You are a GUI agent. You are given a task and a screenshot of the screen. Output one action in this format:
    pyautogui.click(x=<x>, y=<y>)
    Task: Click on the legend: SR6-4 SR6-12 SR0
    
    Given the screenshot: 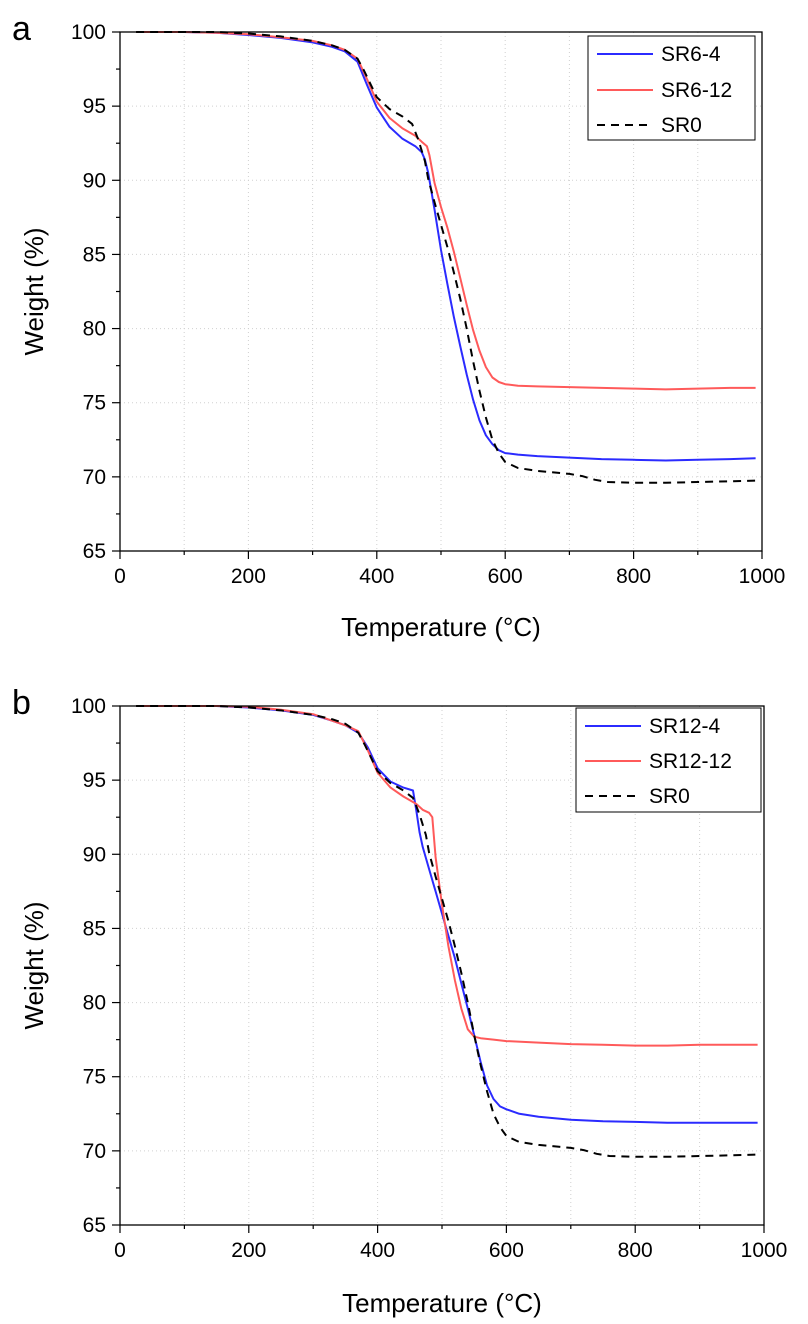 What is the action you would take?
    pyautogui.click(x=671, y=88)
    